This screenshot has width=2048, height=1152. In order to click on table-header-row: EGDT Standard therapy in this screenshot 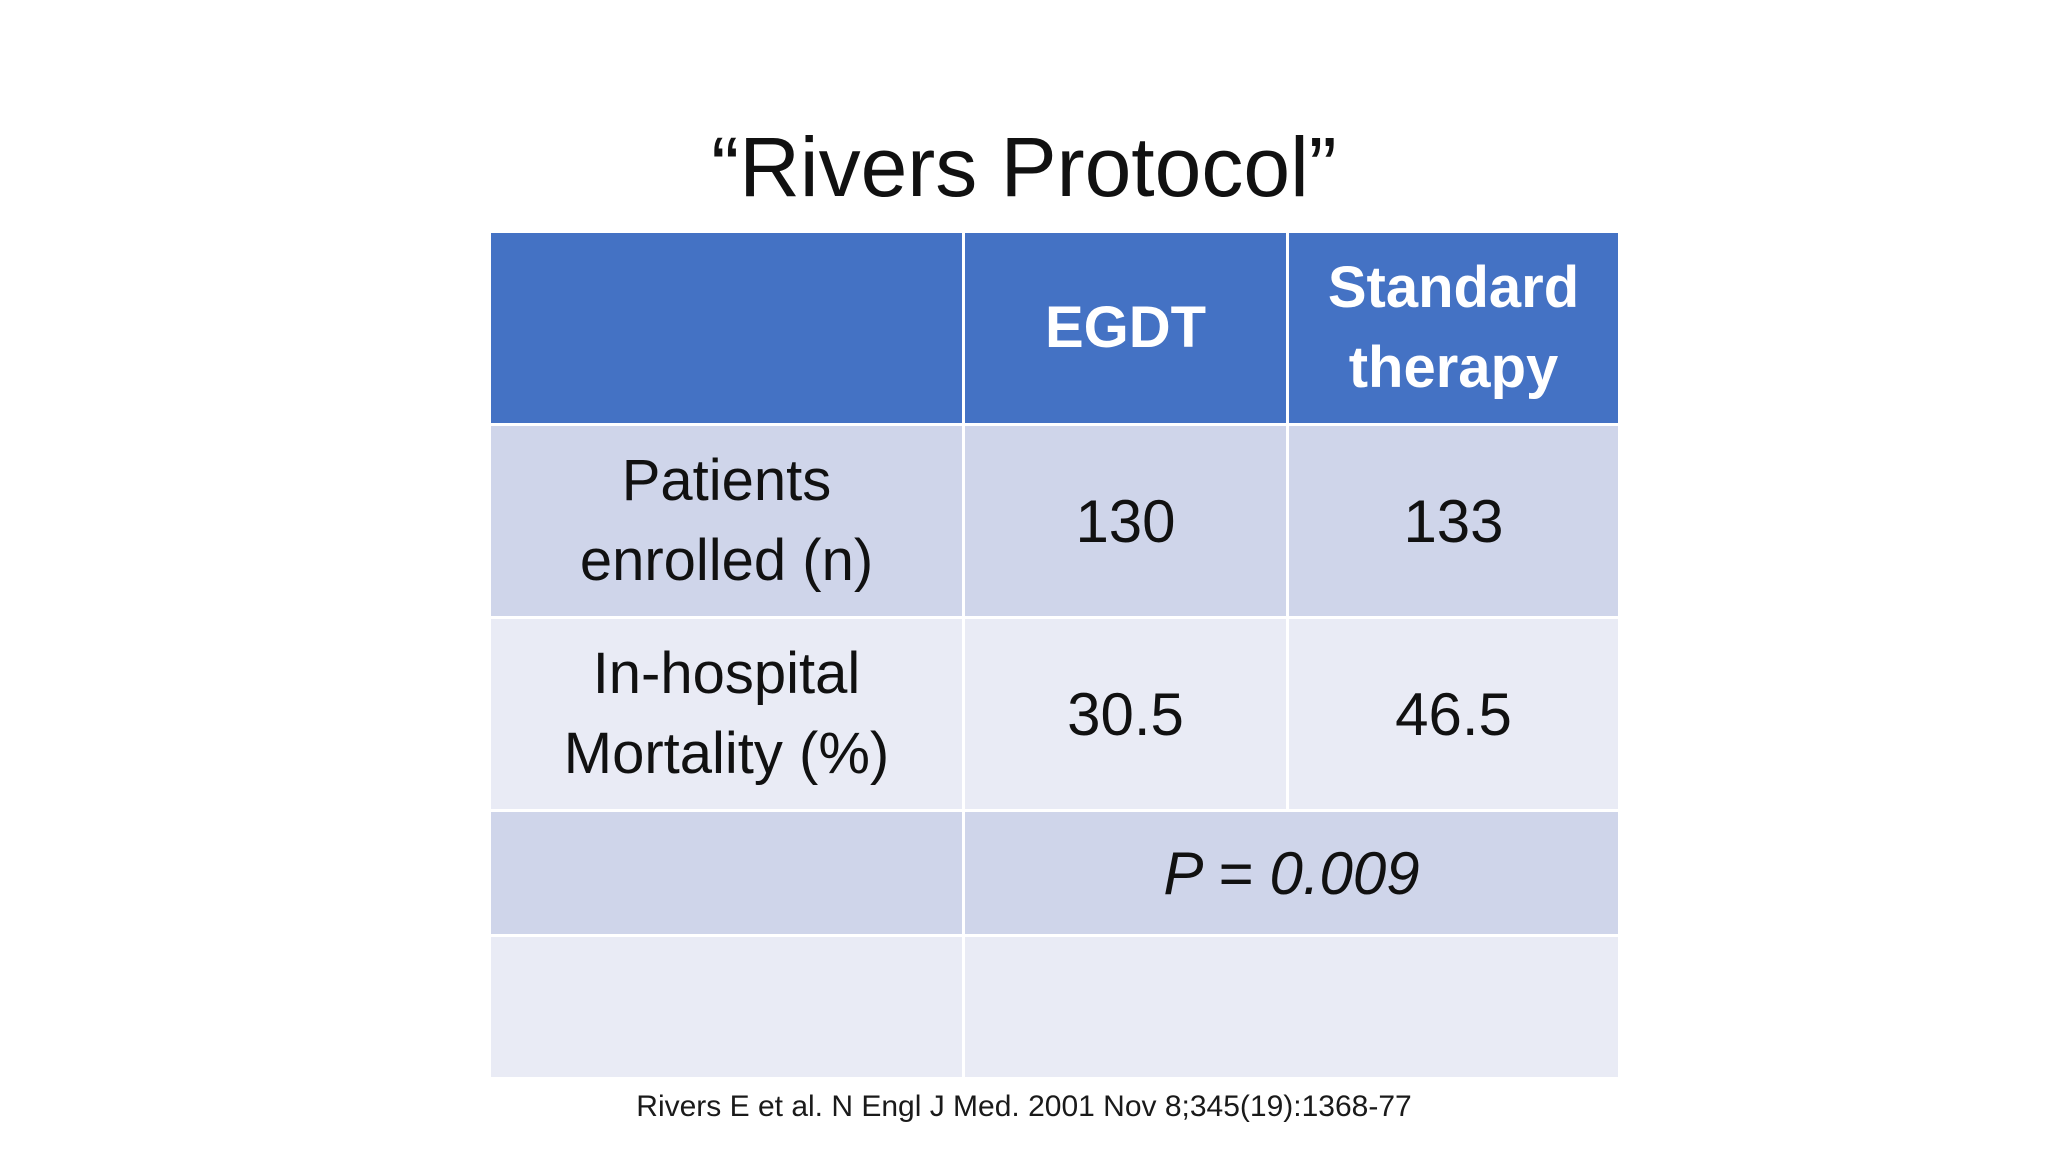, I will do `click(1054, 328)`.